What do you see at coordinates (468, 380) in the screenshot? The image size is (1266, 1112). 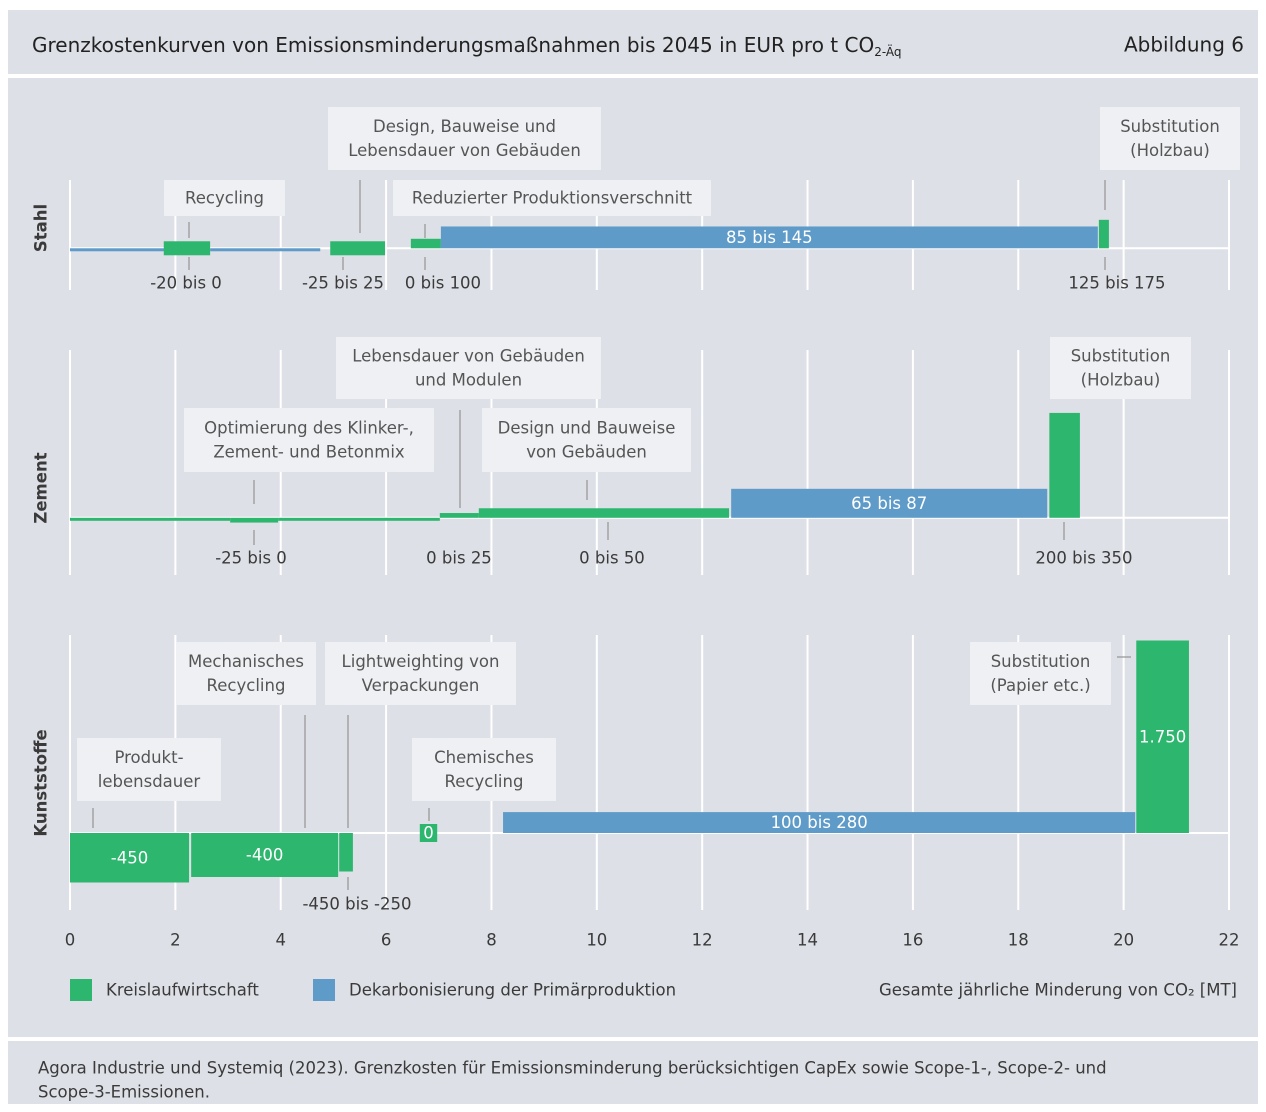 I see `annotation-text: und Modulen` at bounding box center [468, 380].